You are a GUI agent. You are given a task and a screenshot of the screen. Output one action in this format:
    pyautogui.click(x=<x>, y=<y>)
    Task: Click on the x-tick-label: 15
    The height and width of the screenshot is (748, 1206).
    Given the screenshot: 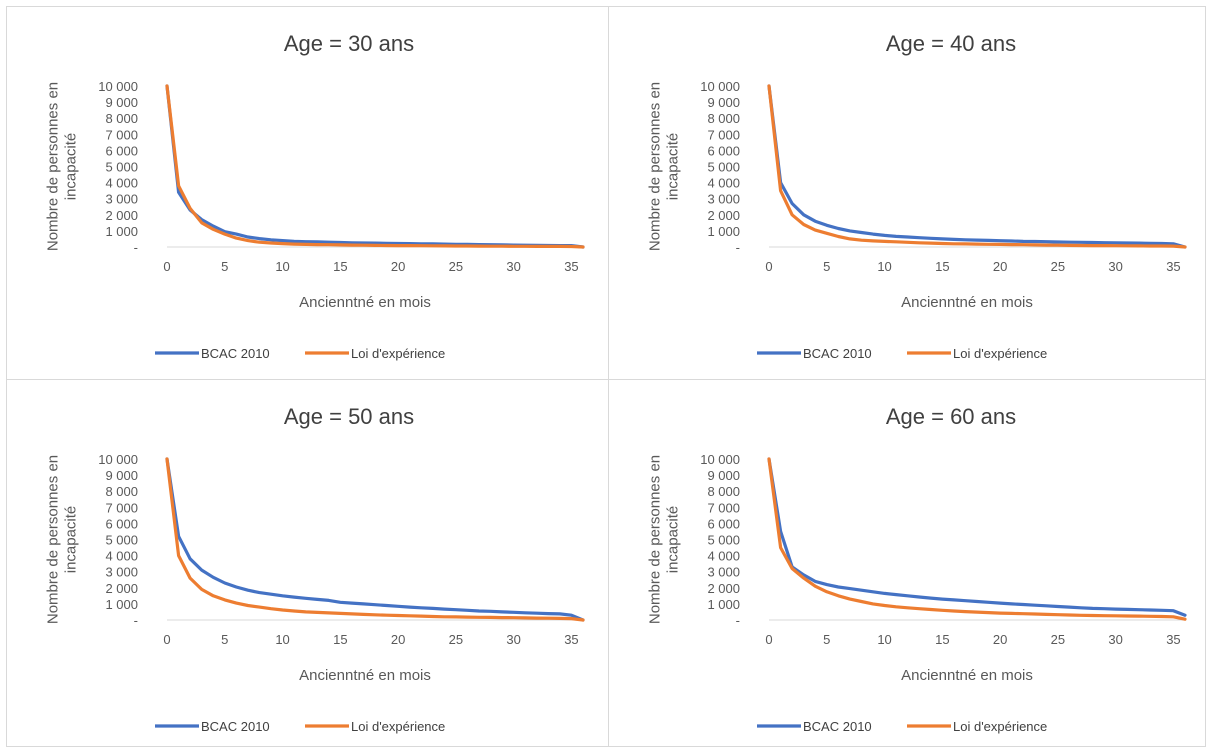 What is the action you would take?
    pyautogui.click(x=942, y=639)
    